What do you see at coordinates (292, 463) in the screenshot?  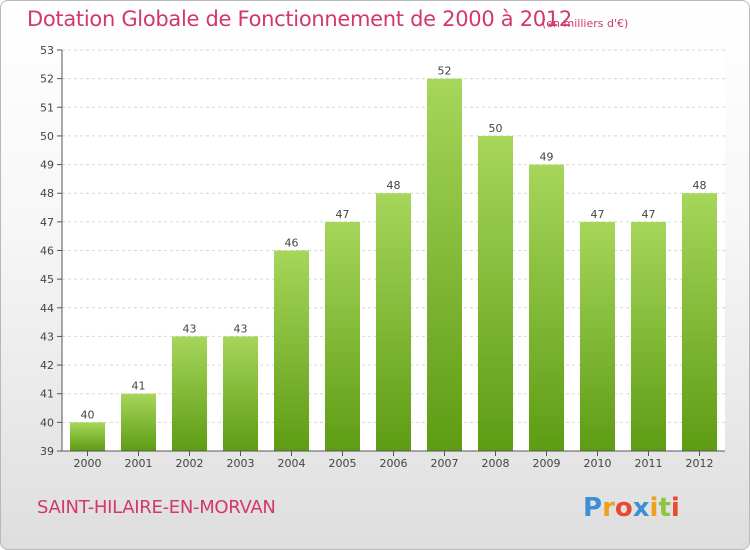 I see `x-tick-label: 2004` at bounding box center [292, 463].